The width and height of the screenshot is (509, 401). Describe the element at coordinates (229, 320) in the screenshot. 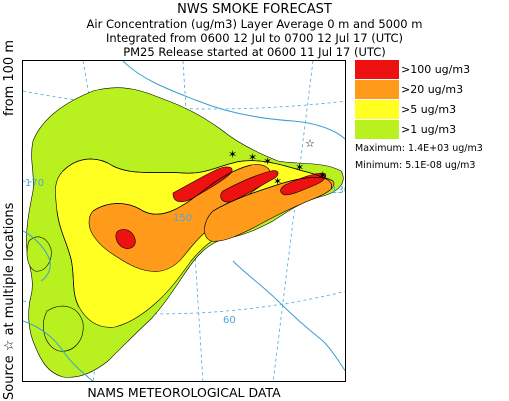

I see `gridline-label-60: 60` at that location.